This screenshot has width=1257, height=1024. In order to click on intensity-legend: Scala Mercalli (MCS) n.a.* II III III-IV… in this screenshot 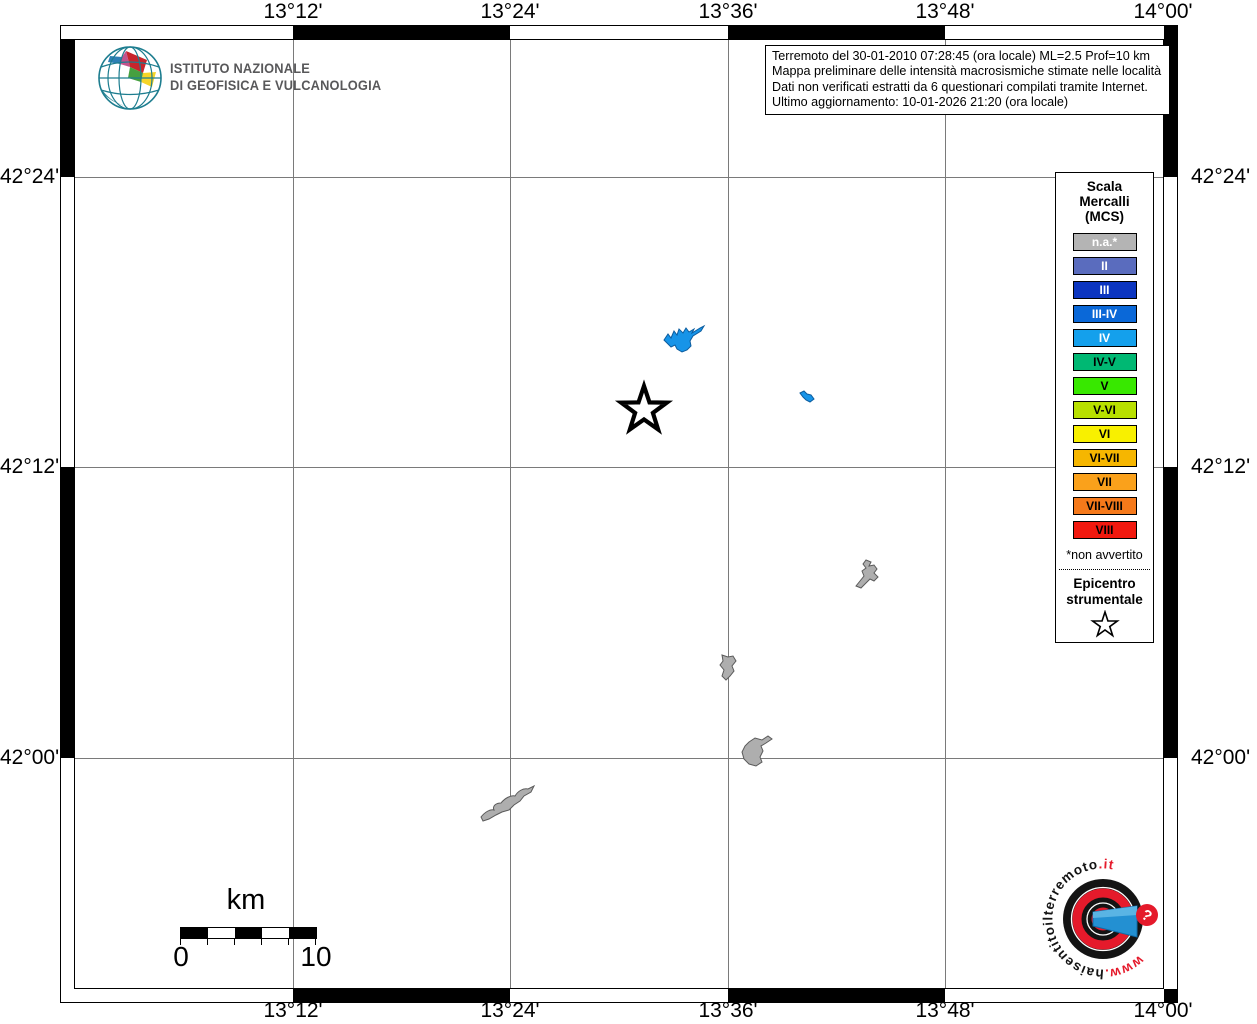, I will do `click(1104, 407)`.